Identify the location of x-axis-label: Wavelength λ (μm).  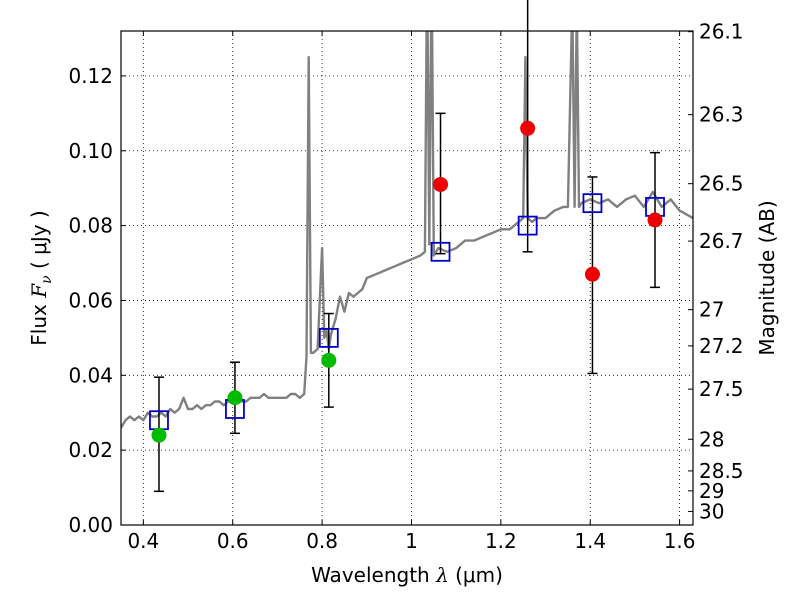
(407, 575).